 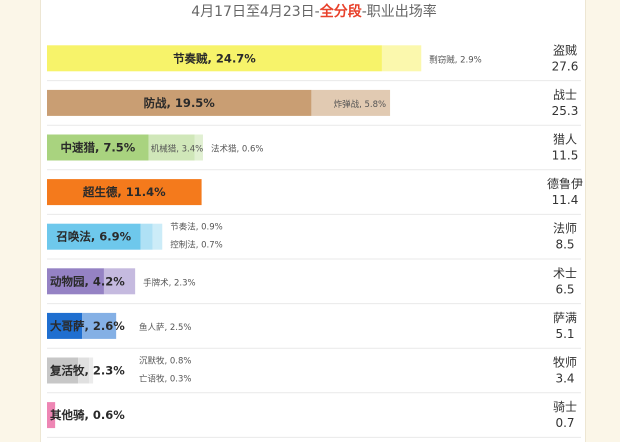 I want to click on bar-label: 大哥萨, 2.6%, so click(x=87, y=326).